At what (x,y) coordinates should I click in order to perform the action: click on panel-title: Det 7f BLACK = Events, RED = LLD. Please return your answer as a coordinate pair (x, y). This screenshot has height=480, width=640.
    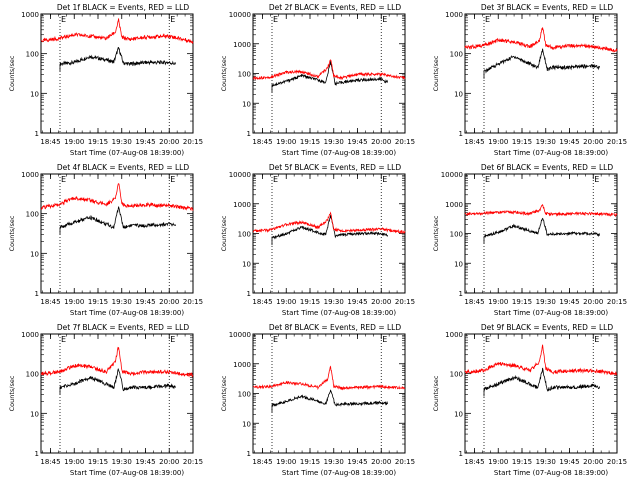
    Looking at the image, I should click on (123, 327).